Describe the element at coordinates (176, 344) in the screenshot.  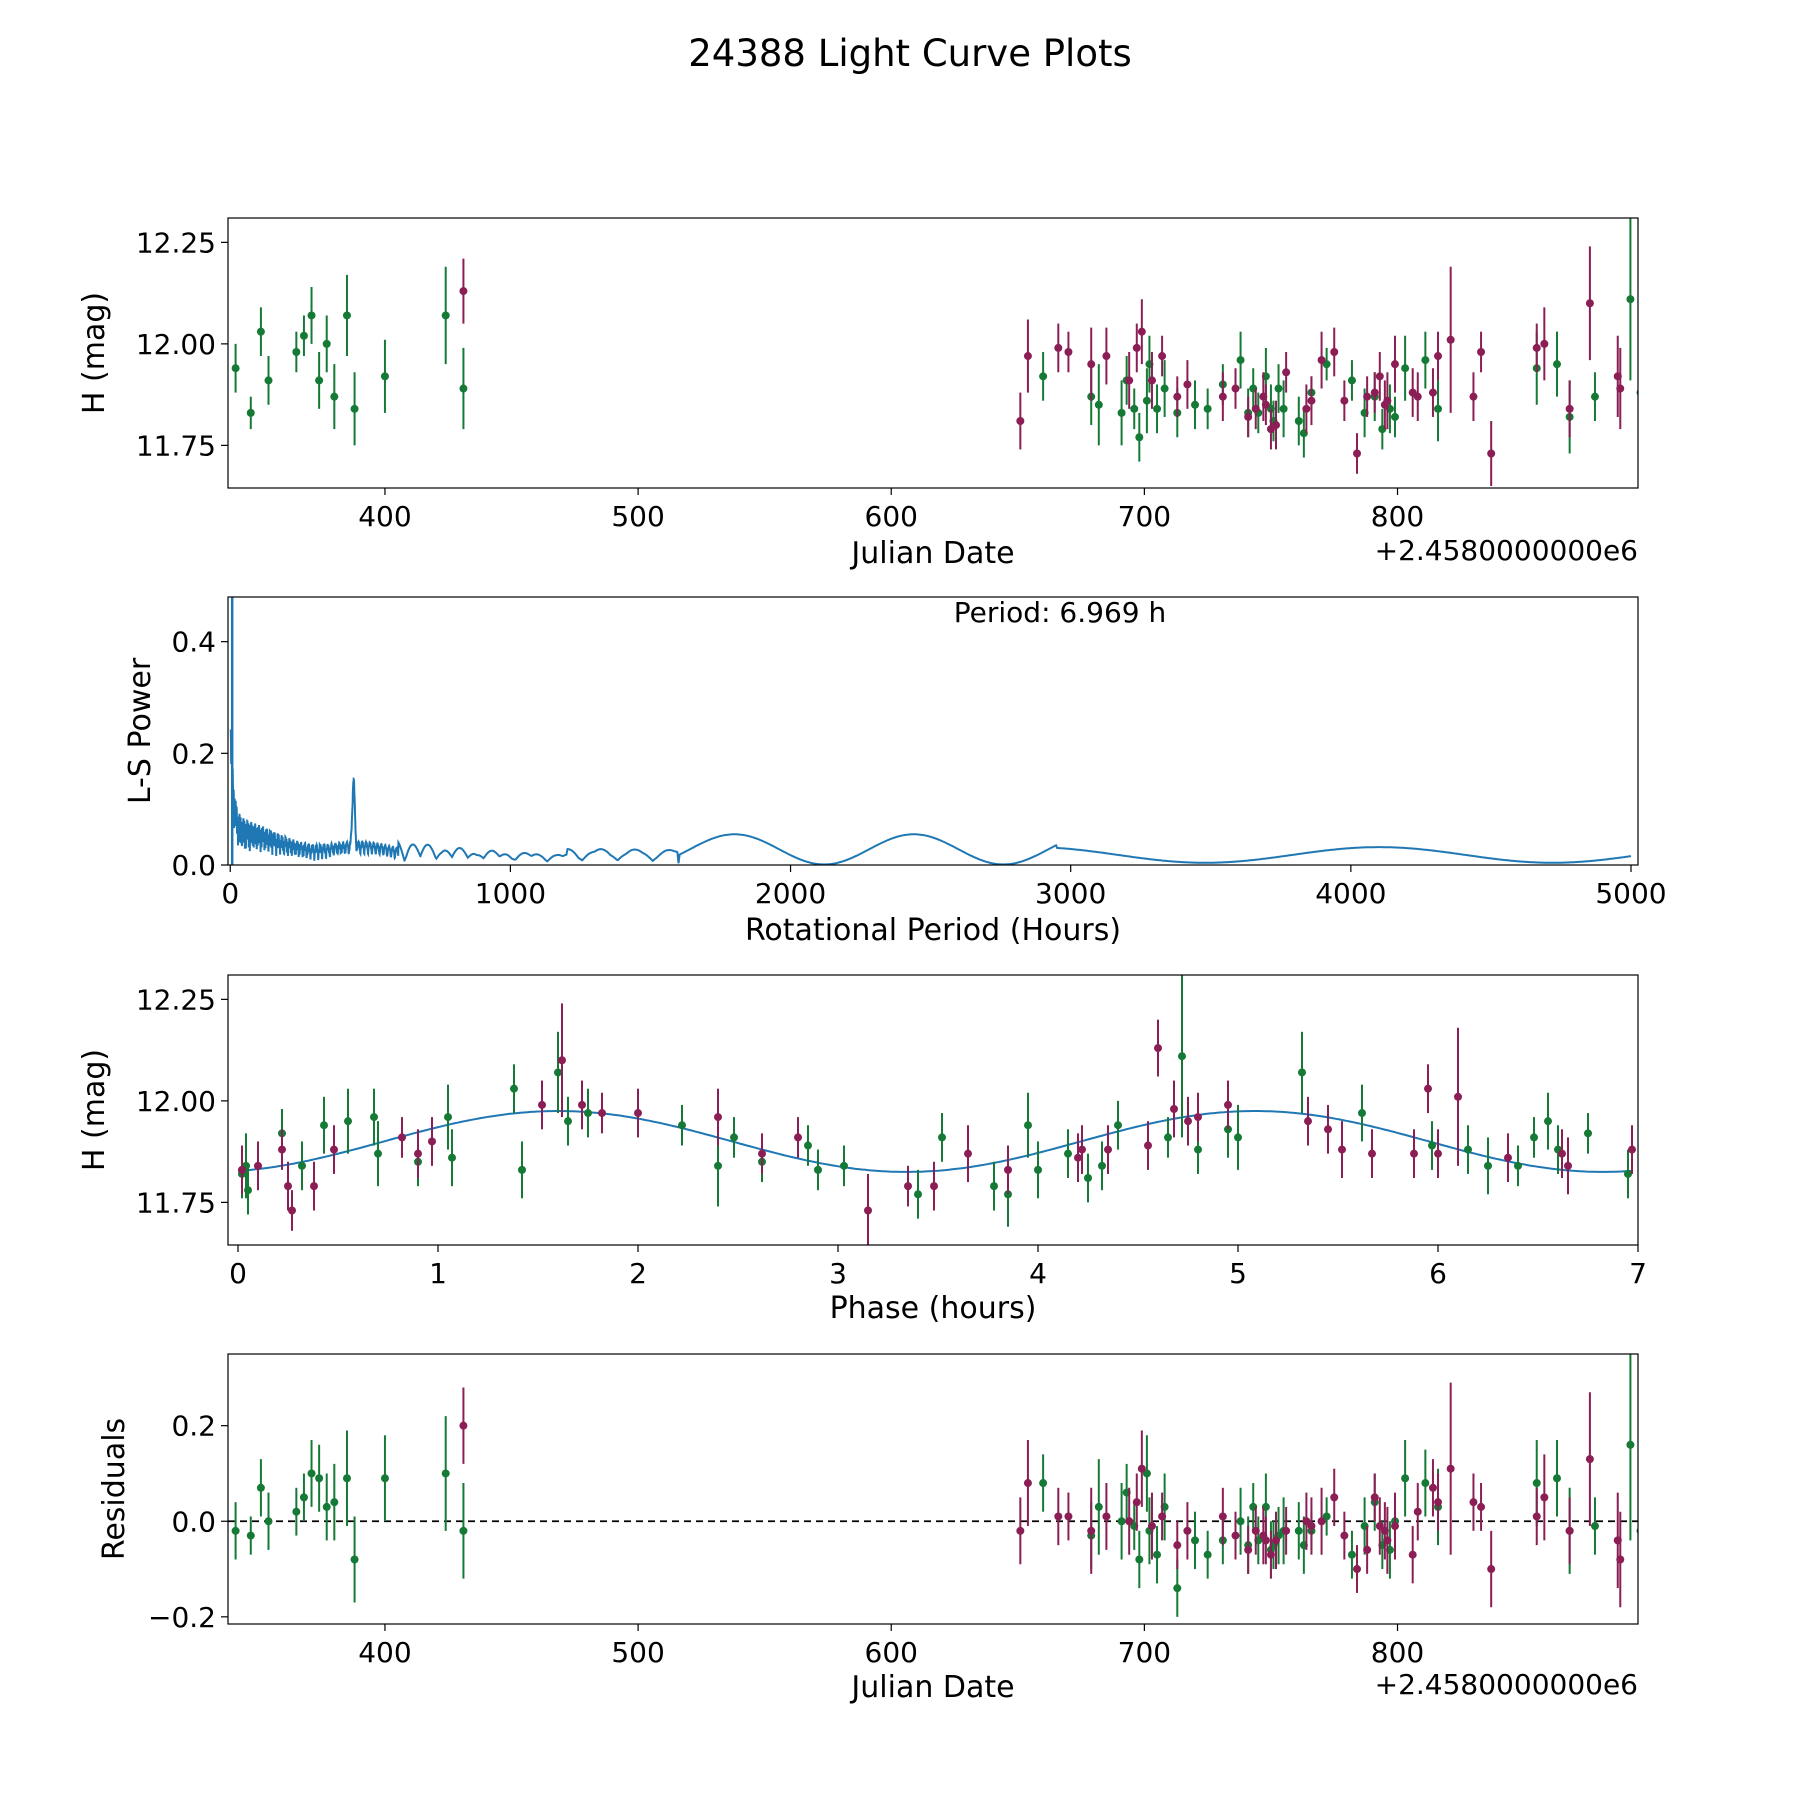
I see `lightcurve-ytick-label: 12.00` at that location.